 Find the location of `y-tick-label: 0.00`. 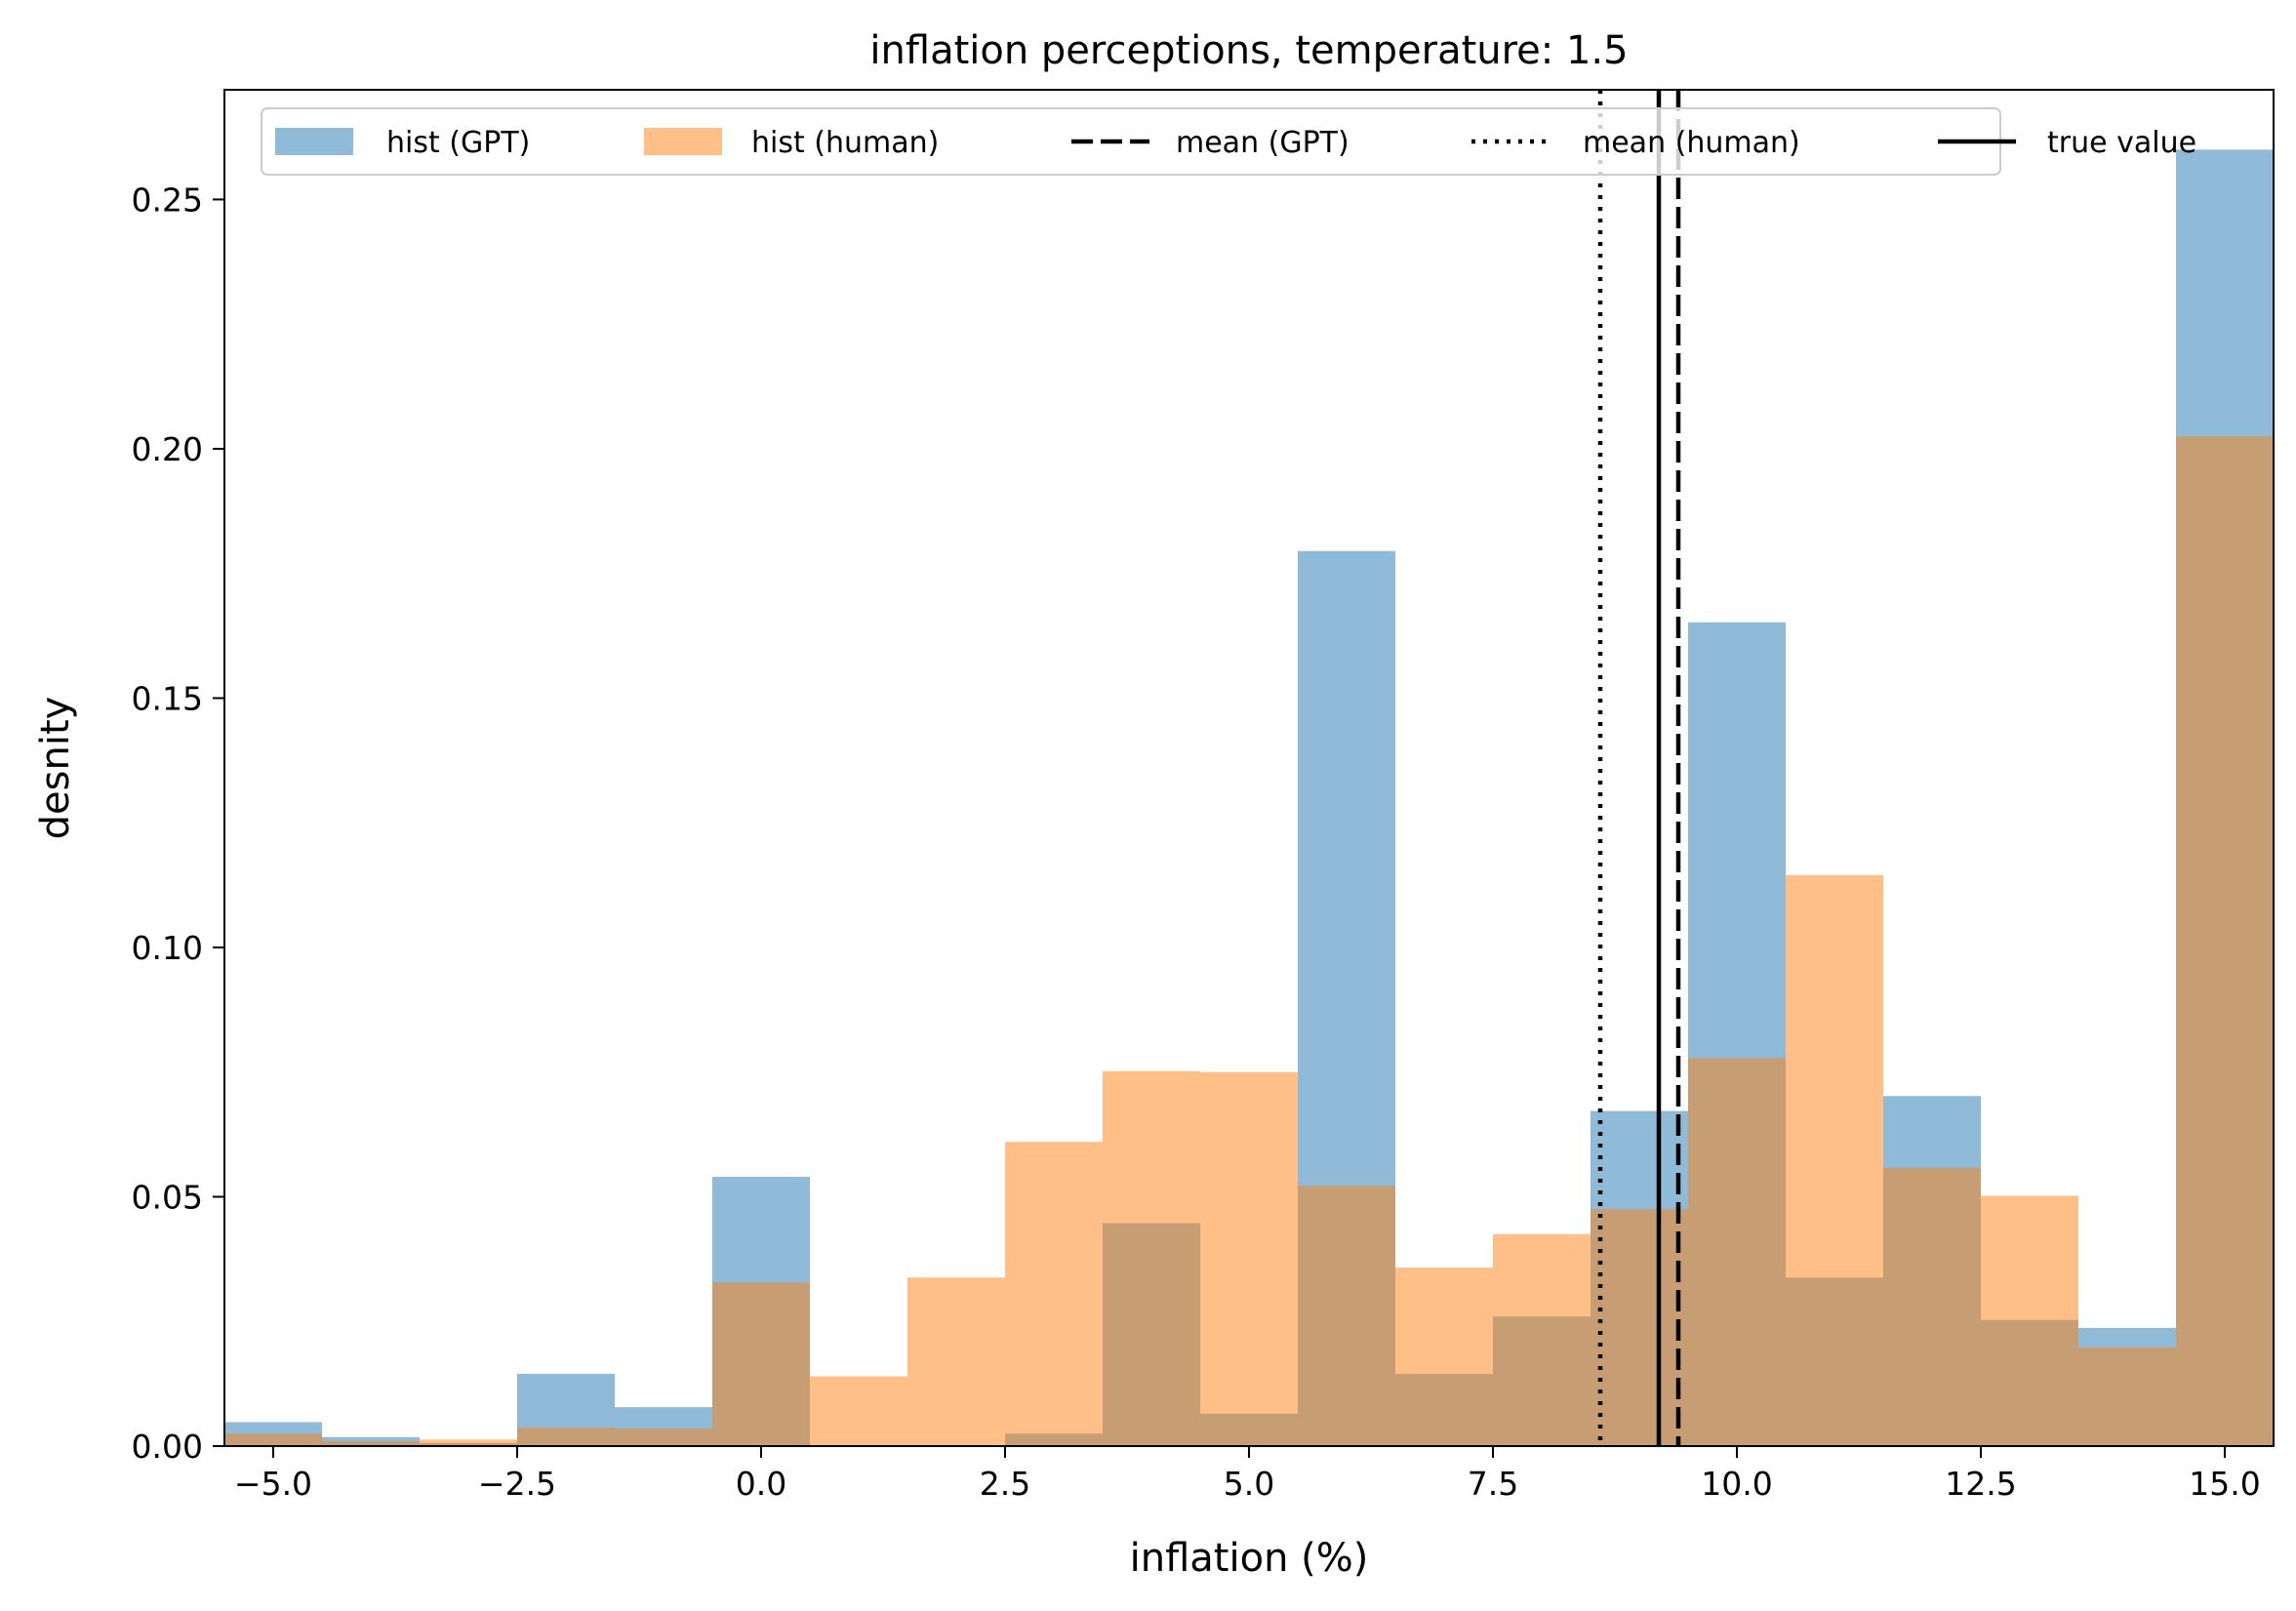

y-tick-label: 0.00 is located at coordinates (168, 1447).